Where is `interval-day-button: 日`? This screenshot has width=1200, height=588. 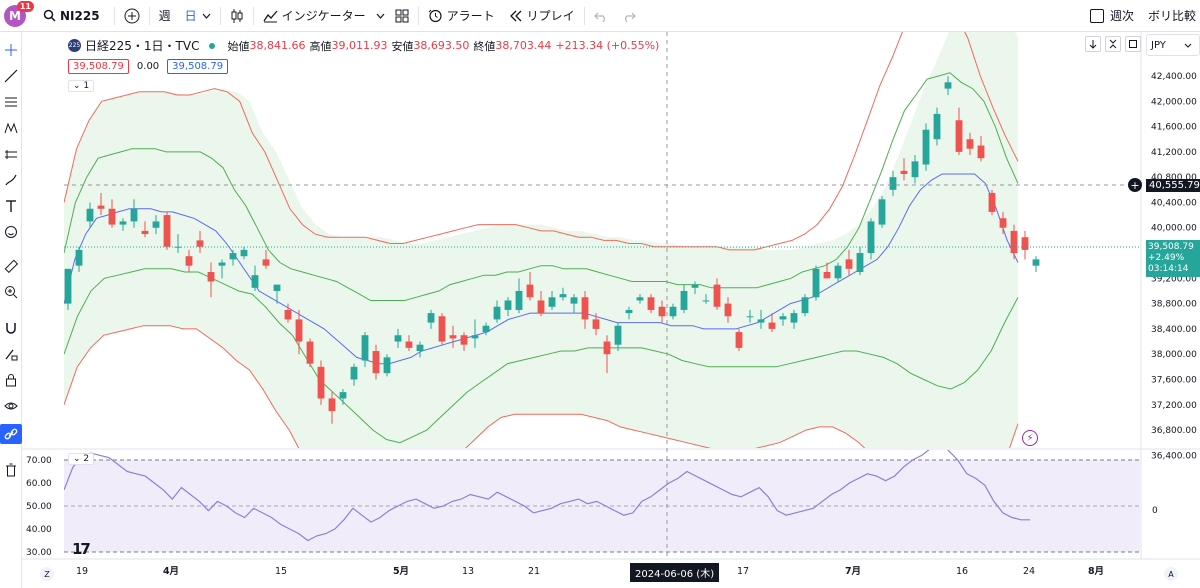 interval-day-button: 日 is located at coordinates (190, 16).